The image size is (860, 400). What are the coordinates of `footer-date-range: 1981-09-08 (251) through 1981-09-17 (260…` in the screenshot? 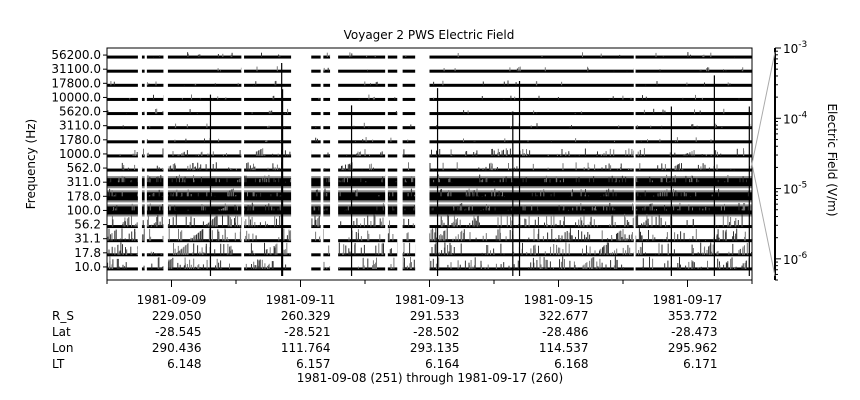 It's located at (430, 378).